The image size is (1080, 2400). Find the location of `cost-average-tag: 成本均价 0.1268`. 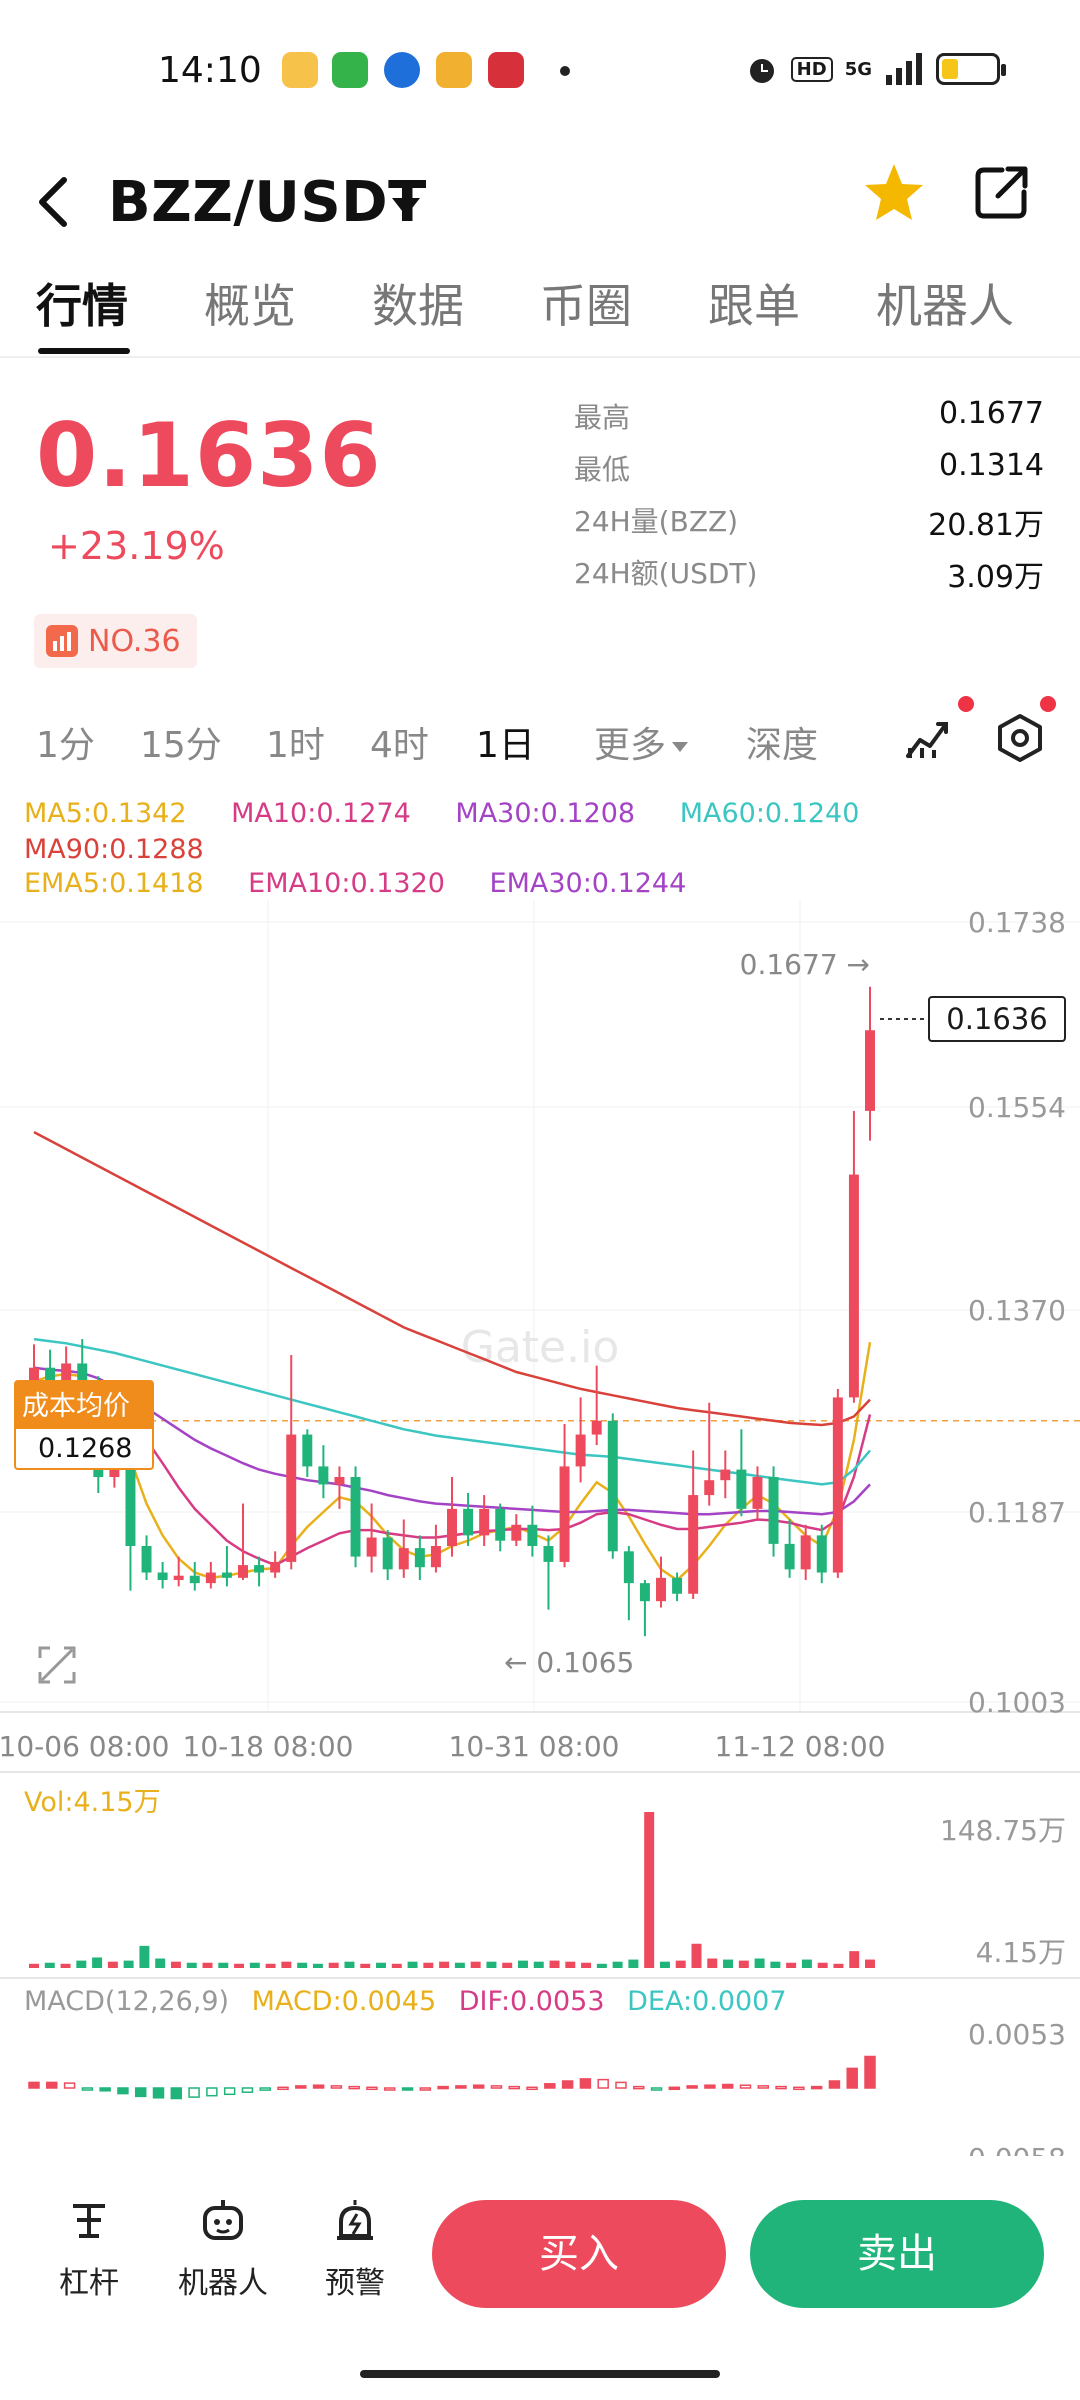

cost-average-tag: 成本均价 0.1268 is located at coordinates (84, 1425).